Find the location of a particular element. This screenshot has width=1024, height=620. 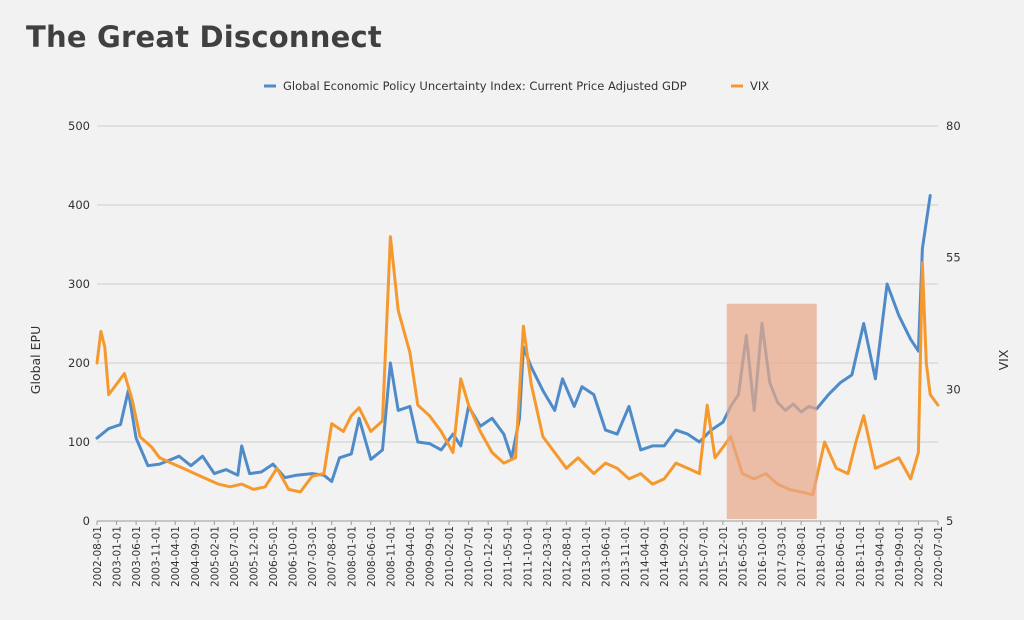

x-tick-label: 2014-04-01 is located at coordinates (646, 556).